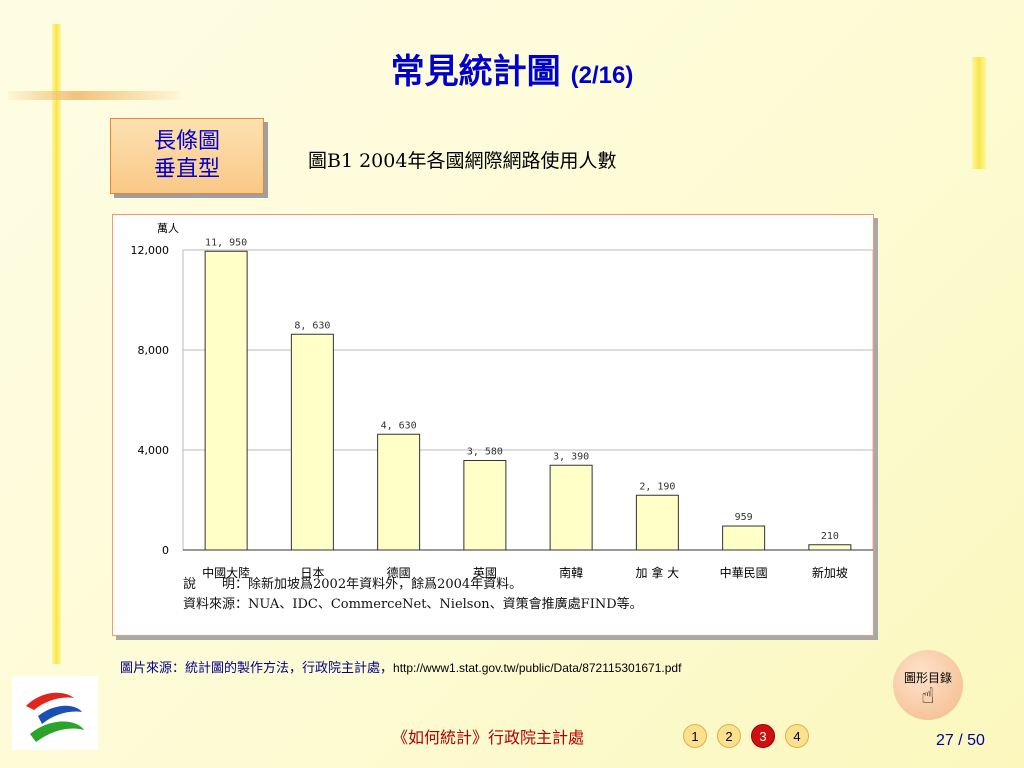  I want to click on x-tick-label: 中國大陸, so click(226, 572).